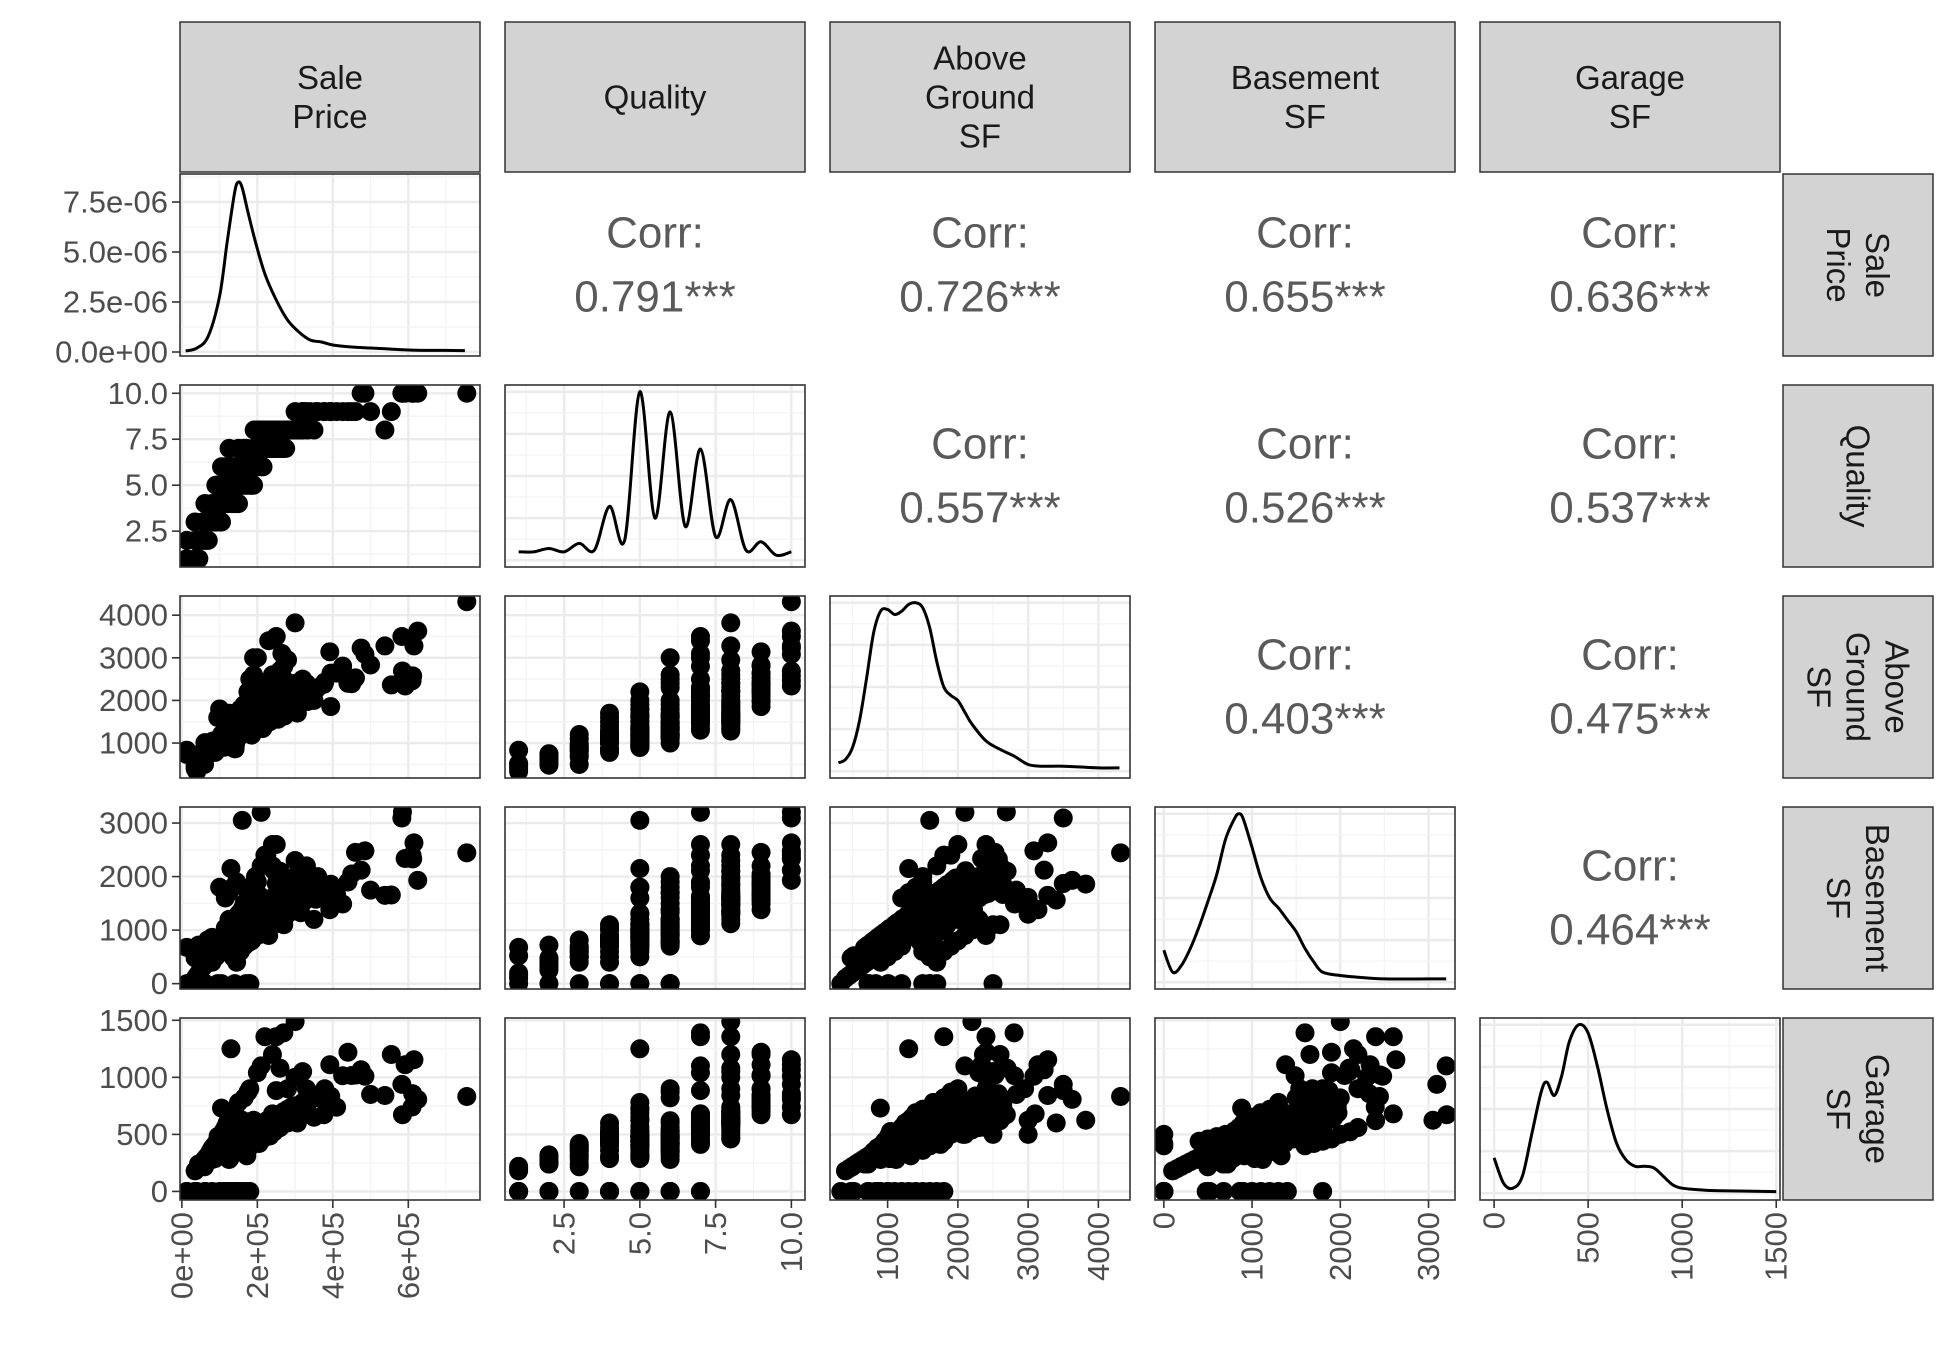  I want to click on strip-right-label: Sale, so click(1877, 265).